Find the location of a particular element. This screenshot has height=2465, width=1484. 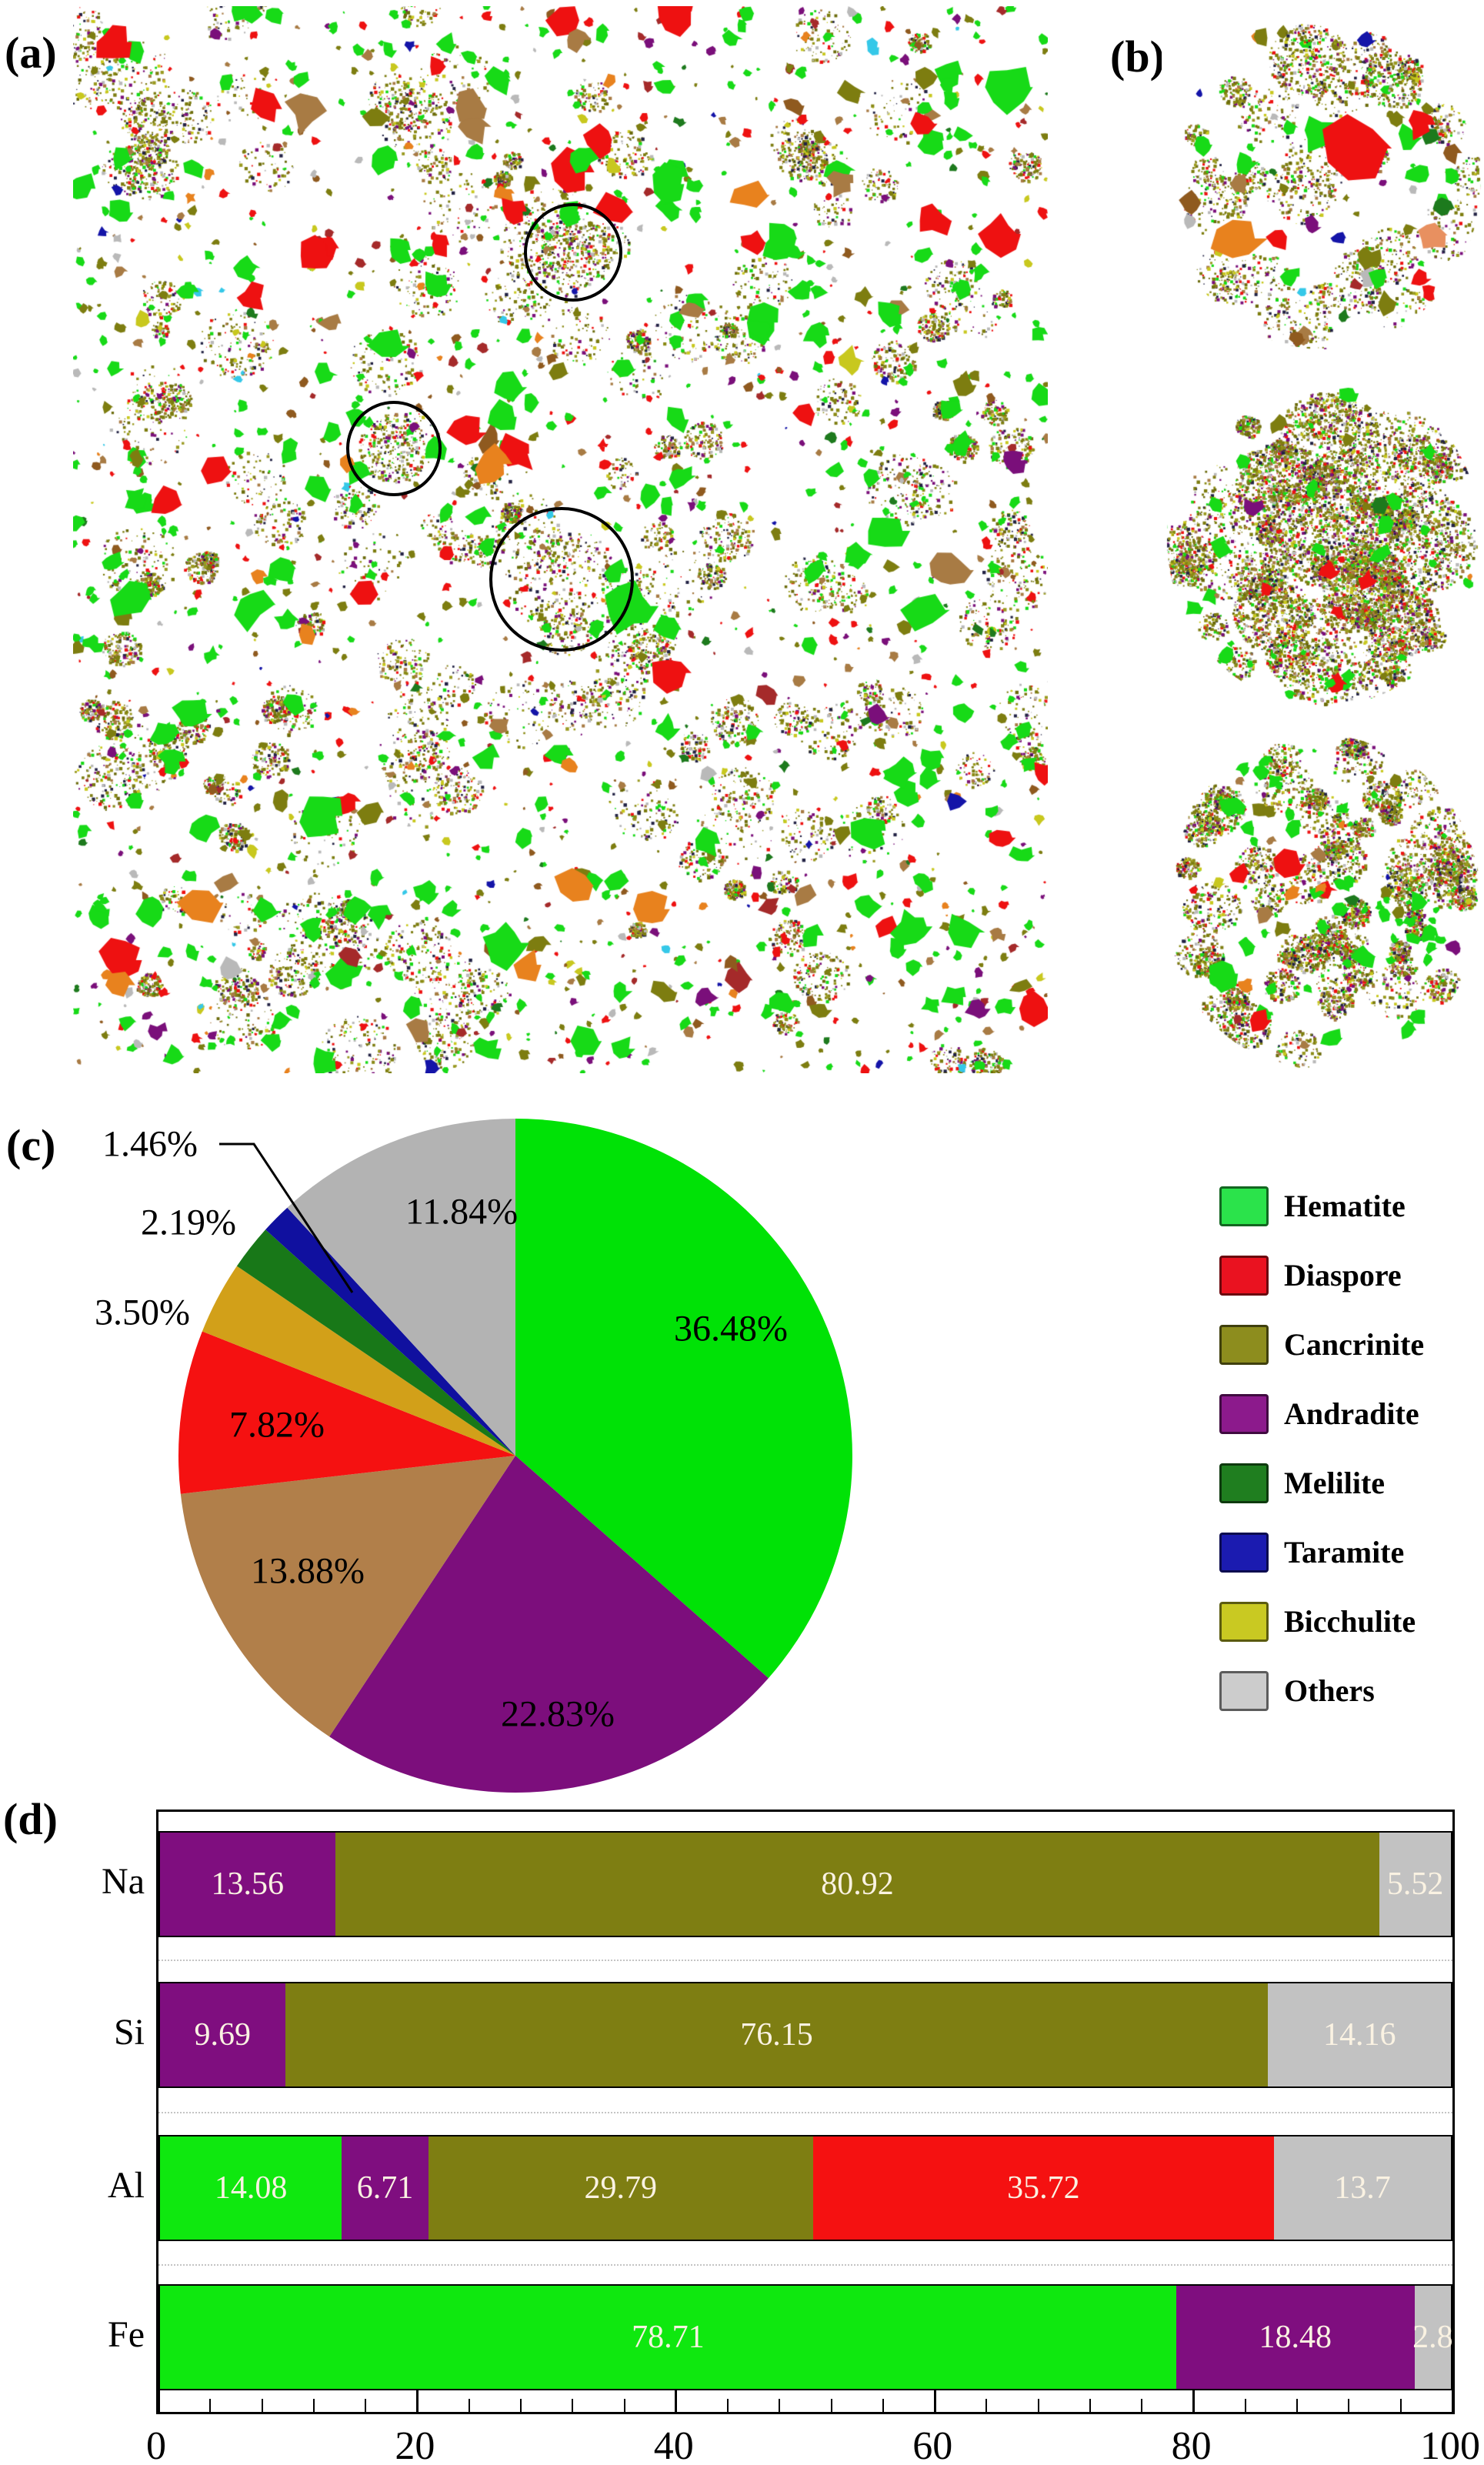

pie-label-others: 11.84% is located at coordinates (461, 1212).